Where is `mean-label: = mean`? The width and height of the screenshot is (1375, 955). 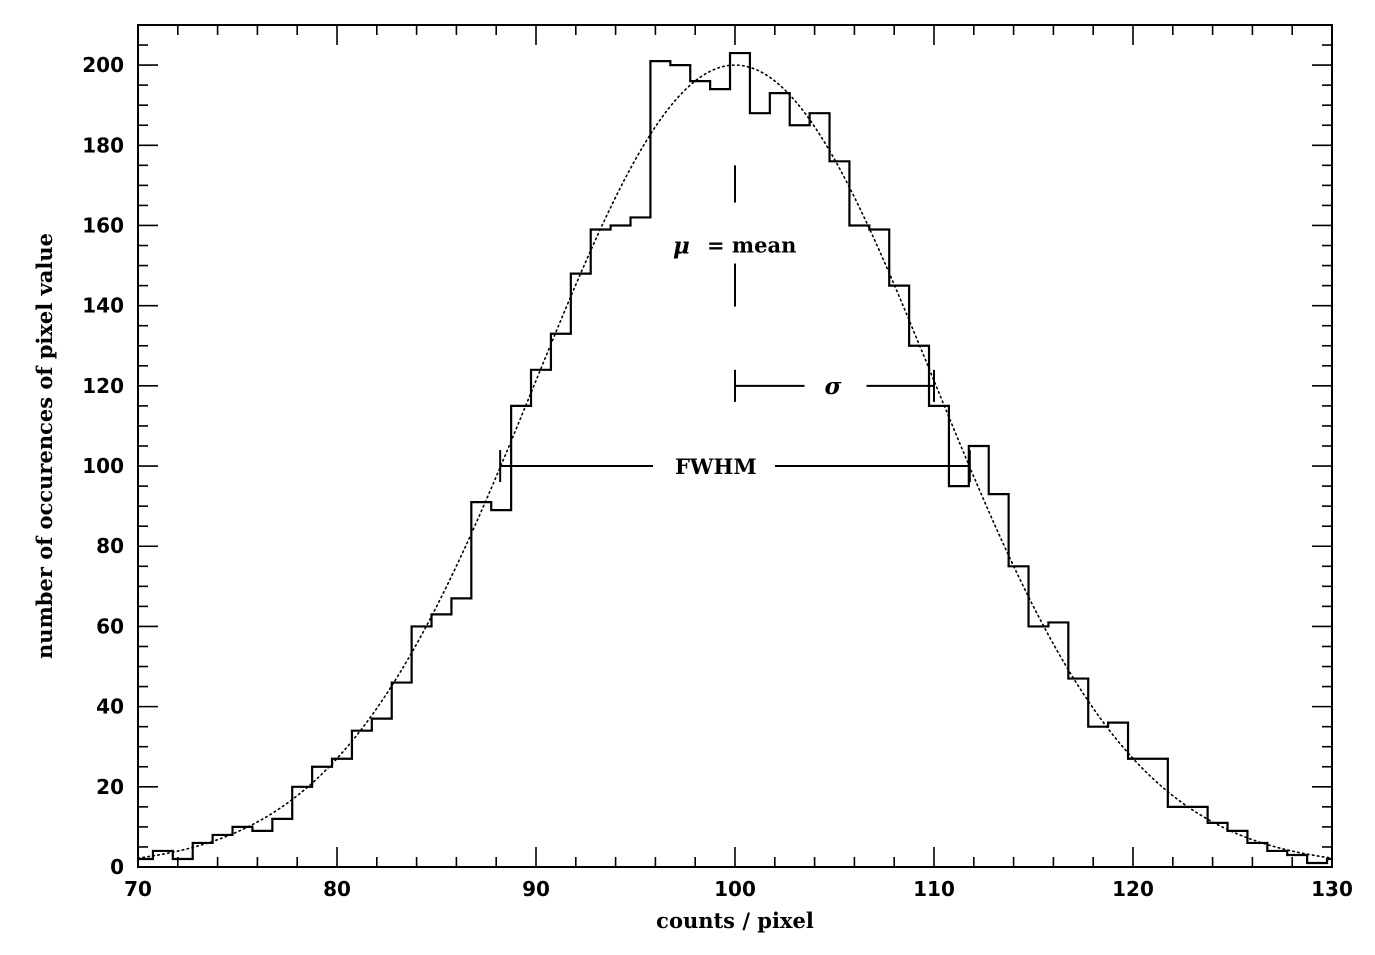 mean-label: = mean is located at coordinates (751, 245).